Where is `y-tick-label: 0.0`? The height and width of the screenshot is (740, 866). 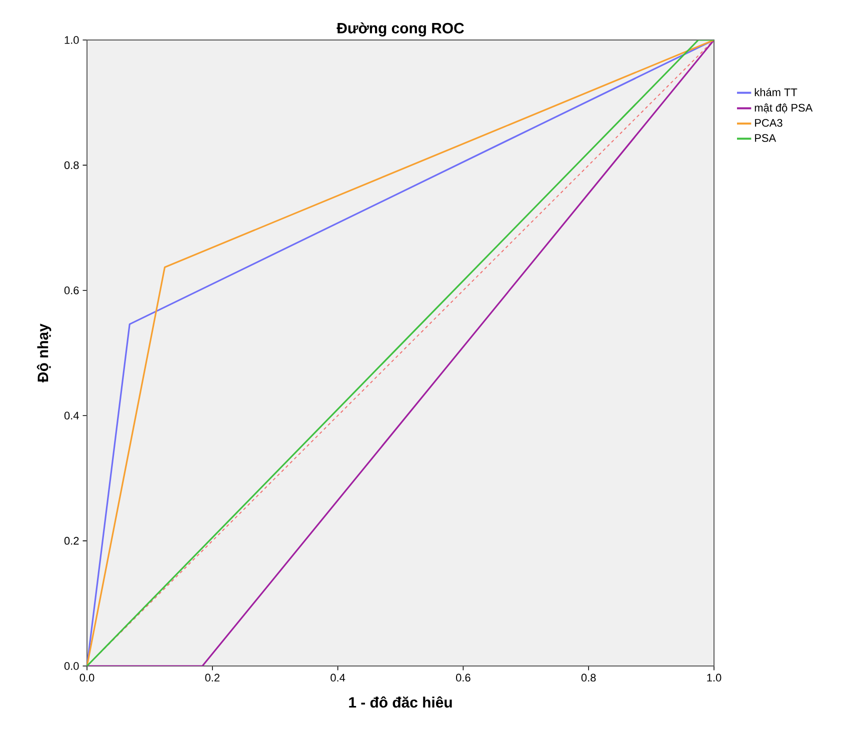 y-tick-label: 0.0 is located at coordinates (71, 666).